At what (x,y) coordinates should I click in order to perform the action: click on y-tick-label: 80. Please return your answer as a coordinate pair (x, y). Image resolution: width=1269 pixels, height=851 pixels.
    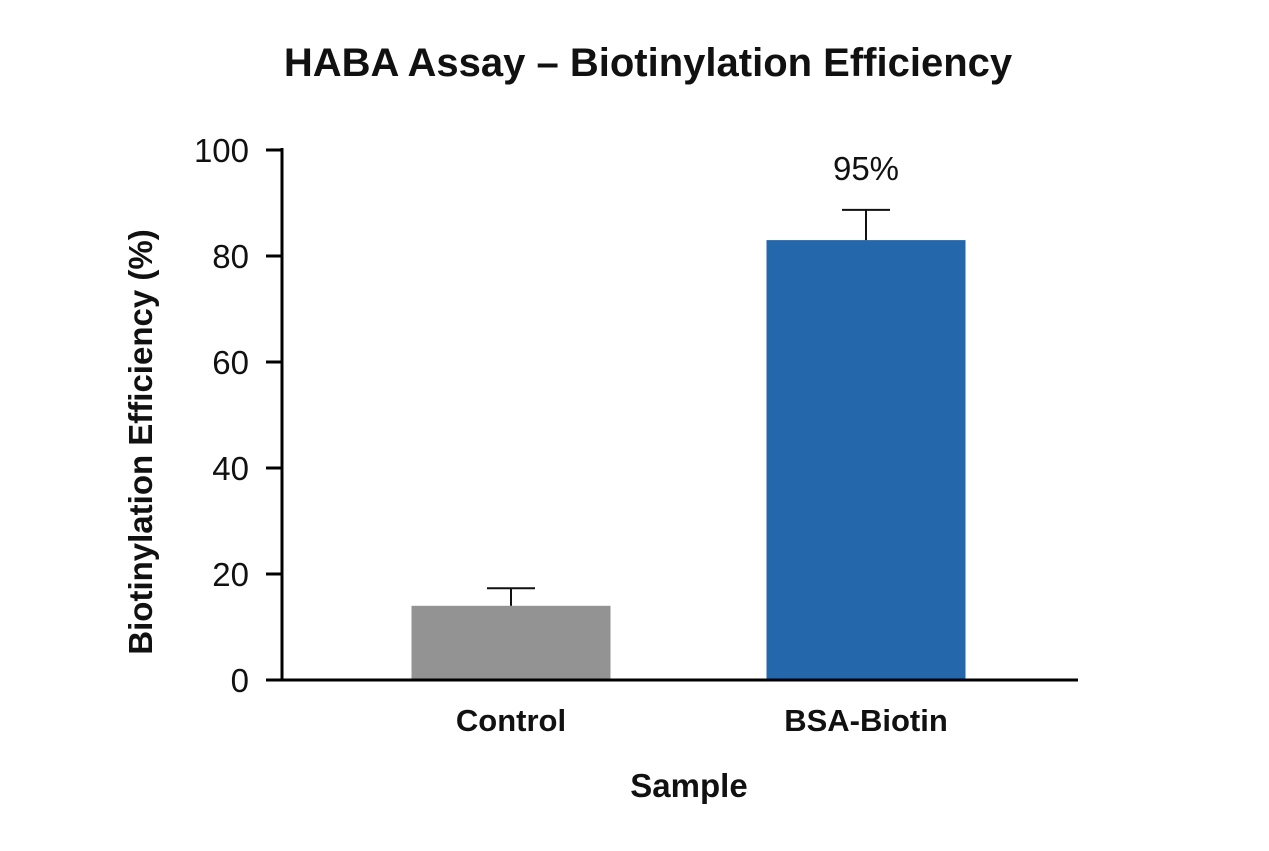
    Looking at the image, I should click on (230, 256).